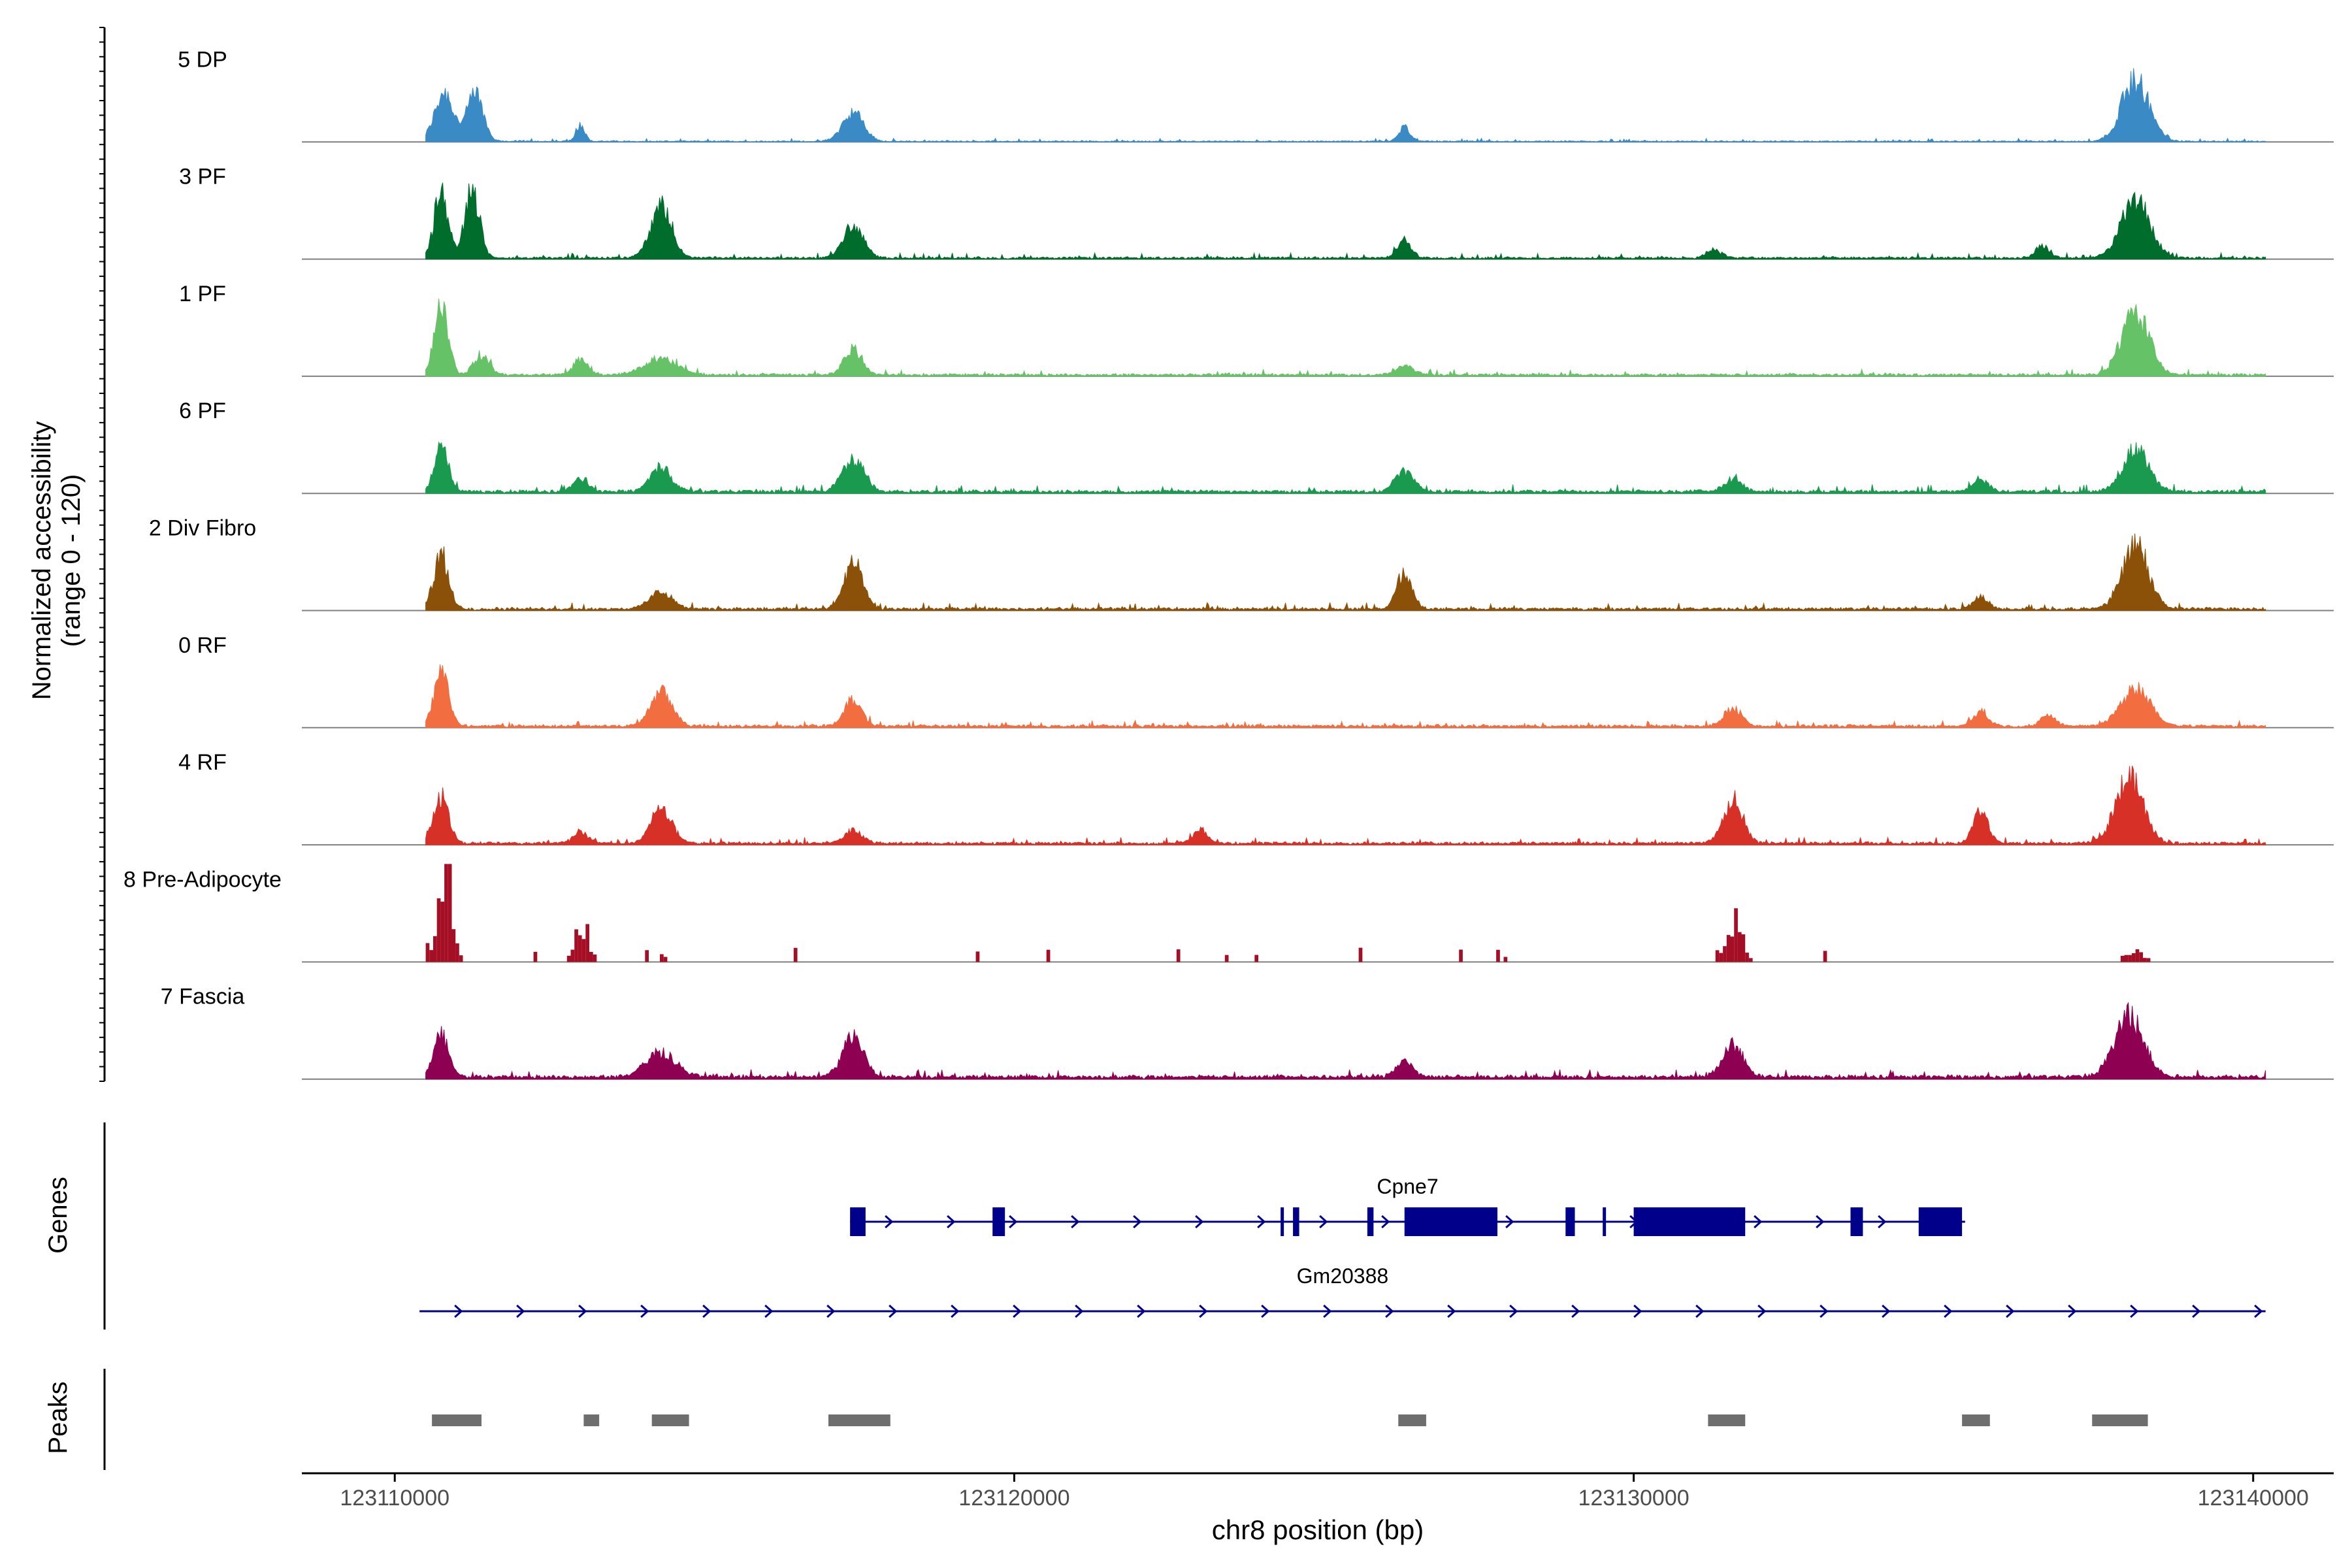  I want to click on track-2-div-fibro: 2 Div Fibro, so click(1241, 564).